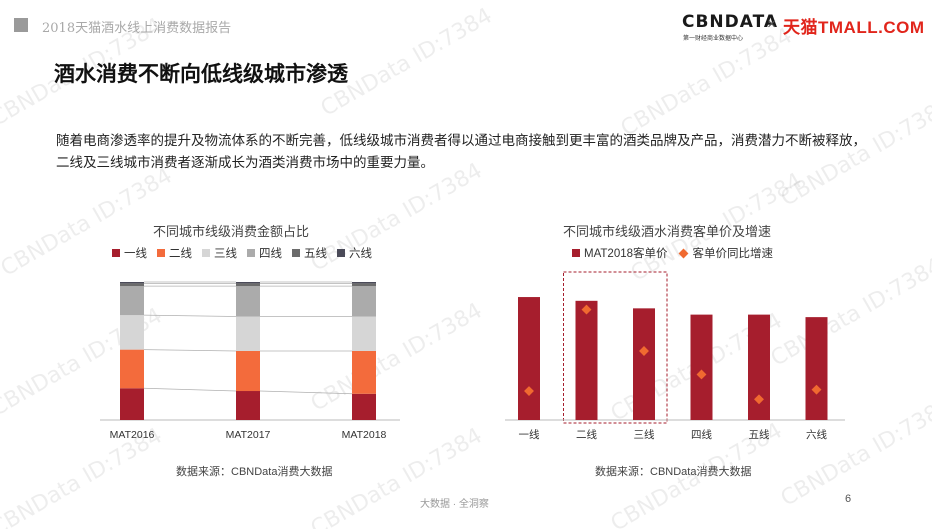 Image resolution: width=932 pixels, height=529 pixels. What do you see at coordinates (454, 504) in the screenshot?
I see `footer-tagline: 大数据 · 全洞察` at bounding box center [454, 504].